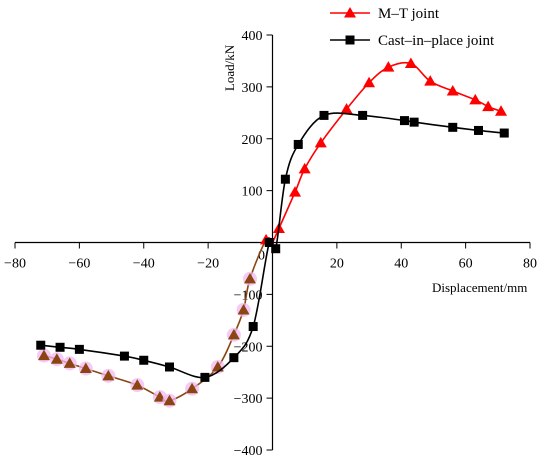 This screenshot has width=550, height=463. Describe the element at coordinates (409, 14) in the screenshot. I see `legend-label: M–T joint` at that location.